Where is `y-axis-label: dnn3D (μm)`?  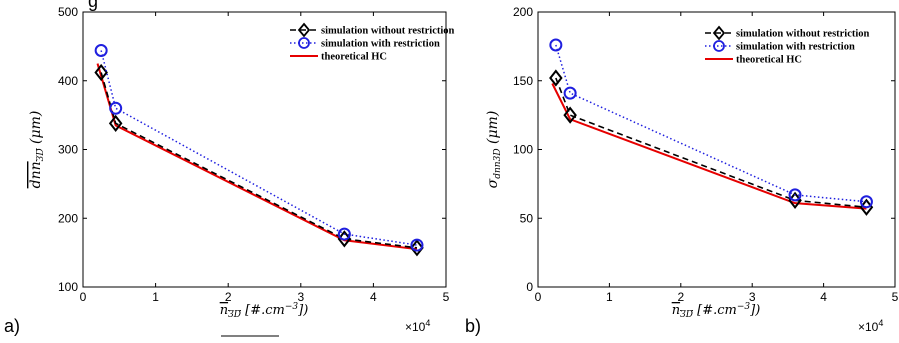
y-axis-label: dnn3D (μm) is located at coordinates (37, 150).